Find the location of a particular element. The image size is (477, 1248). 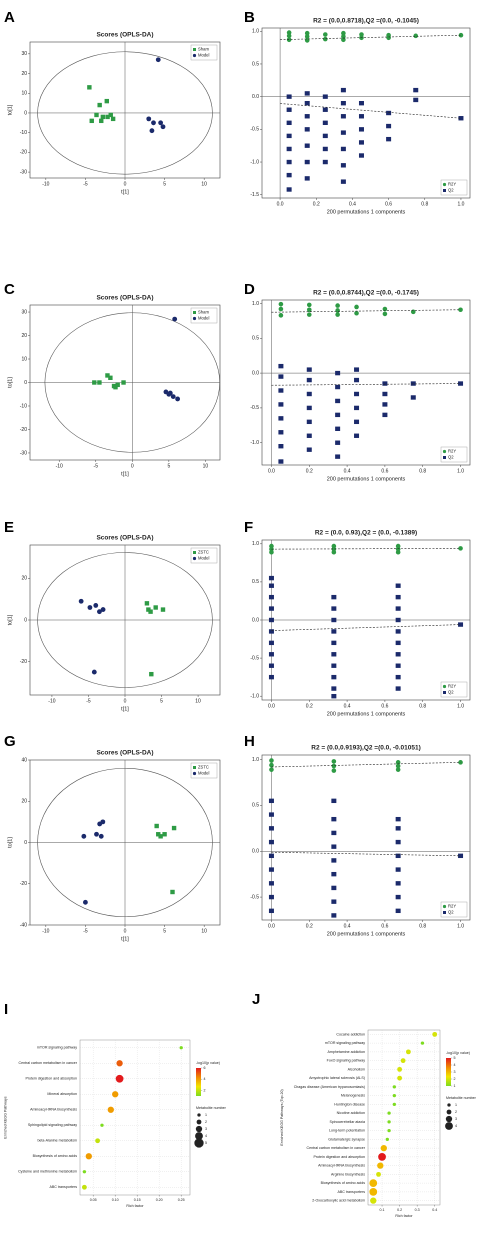

legend-box is located at coordinates (454, 454).